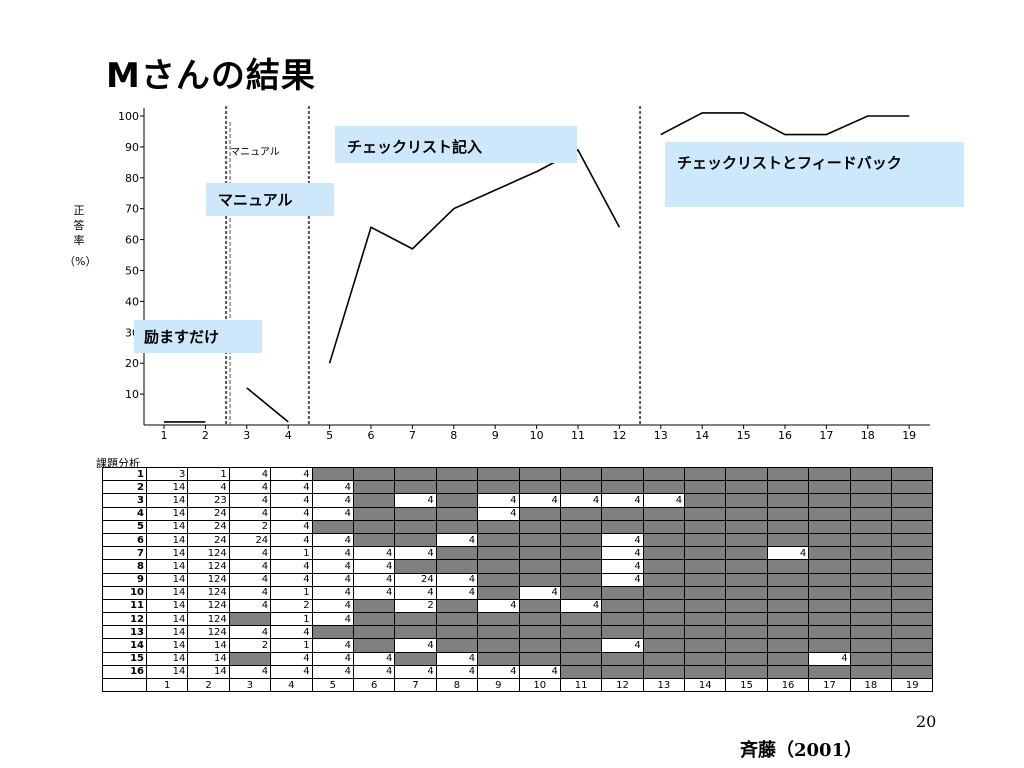  I want to click on y-axis-label-char: 正, so click(79, 210).